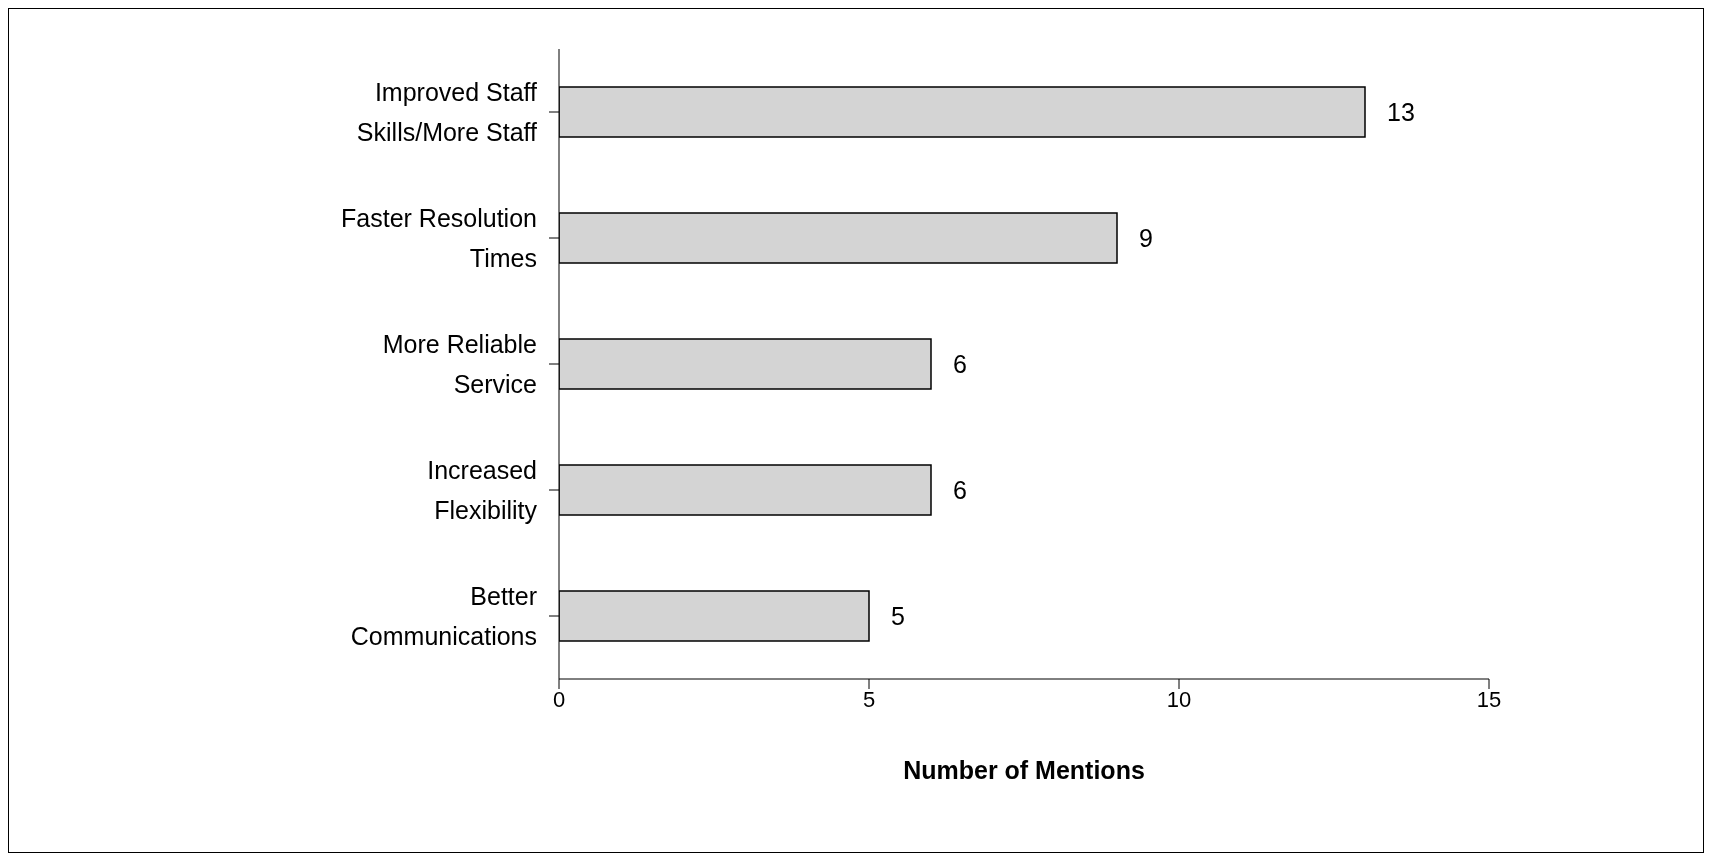 This screenshot has width=1712, height=861. What do you see at coordinates (1179, 699) in the screenshot?
I see `x-tick-label: 10` at bounding box center [1179, 699].